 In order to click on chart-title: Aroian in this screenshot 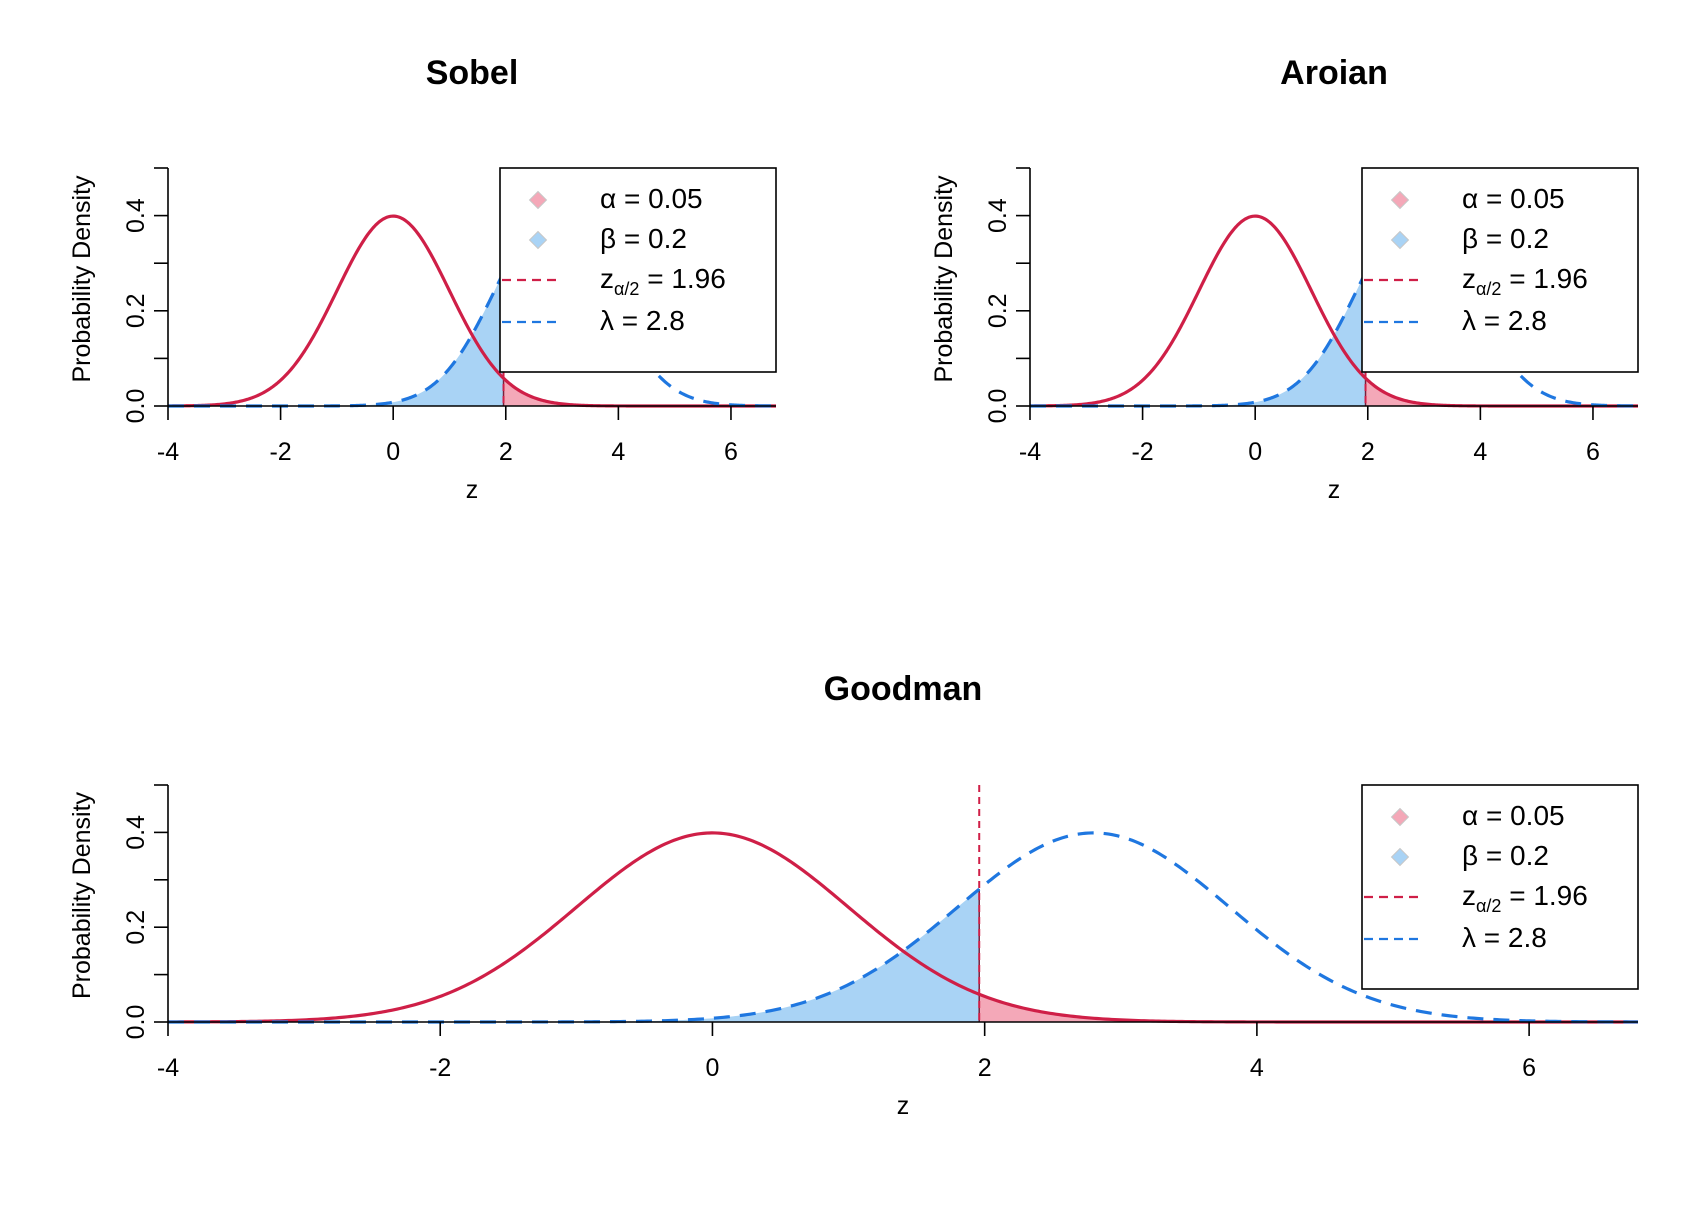, I will do `click(1334, 73)`.